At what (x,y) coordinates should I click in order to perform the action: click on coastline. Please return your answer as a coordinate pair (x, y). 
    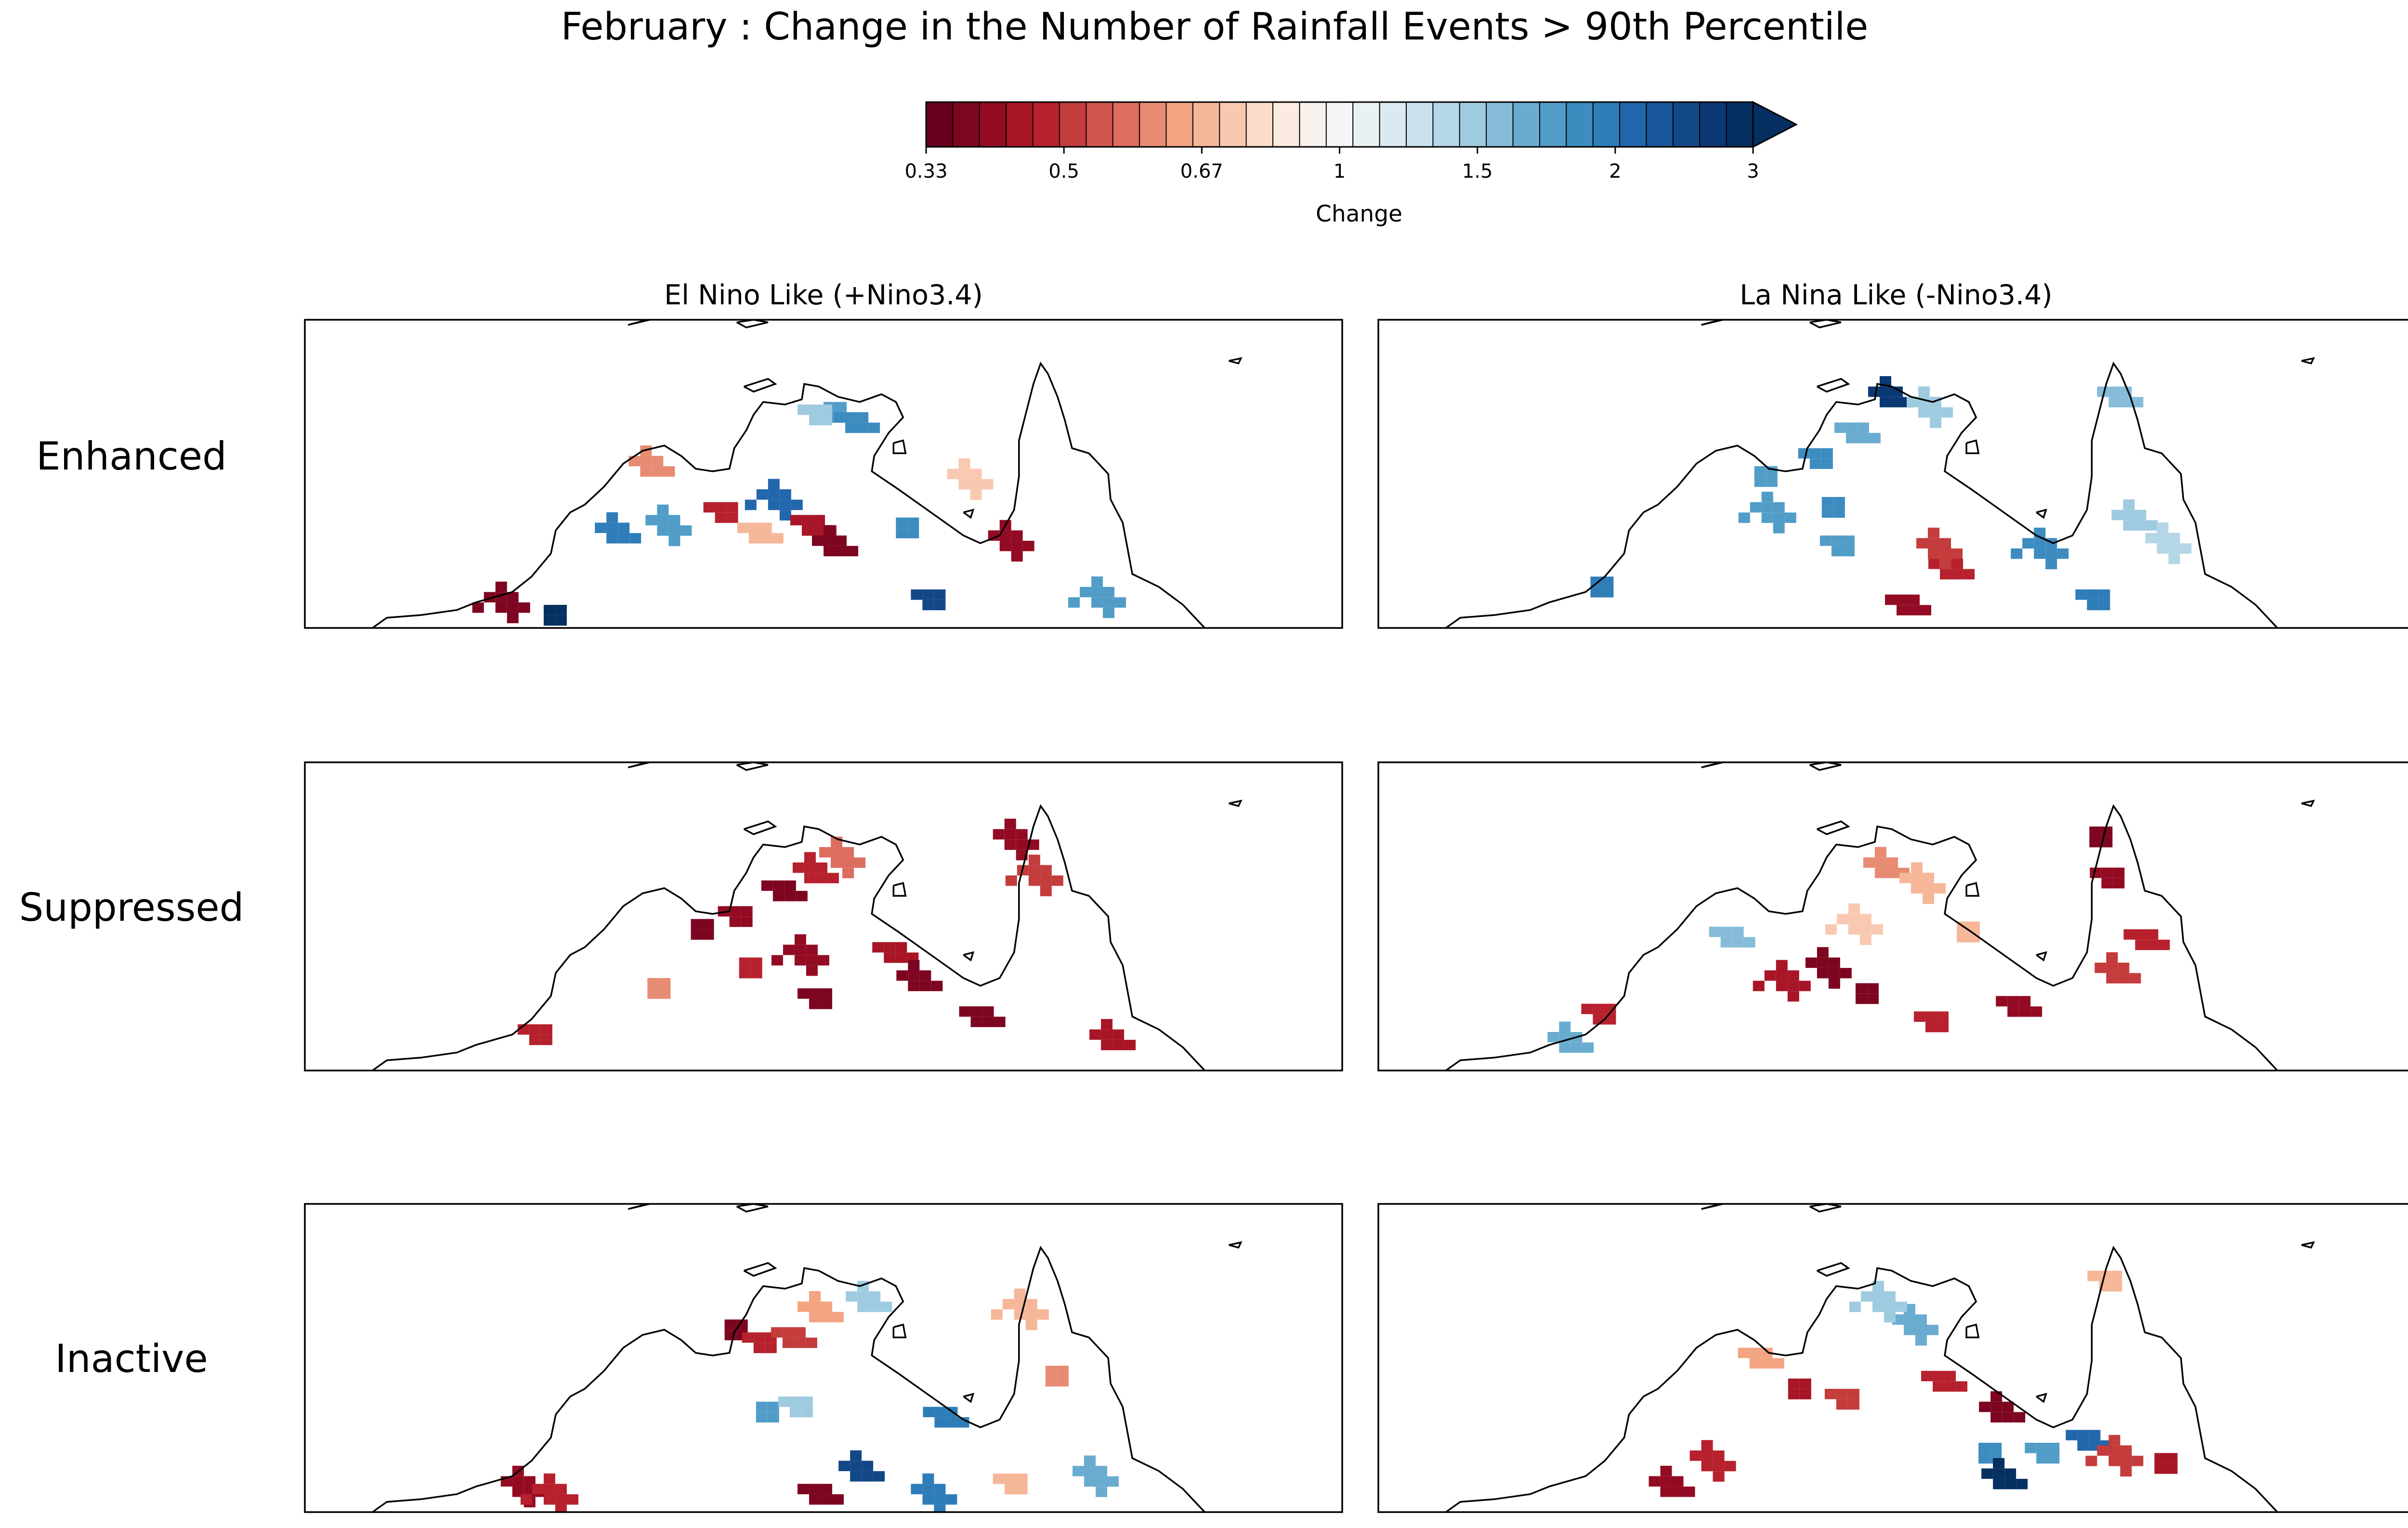
    Looking at the image, I should click on (788, 1378).